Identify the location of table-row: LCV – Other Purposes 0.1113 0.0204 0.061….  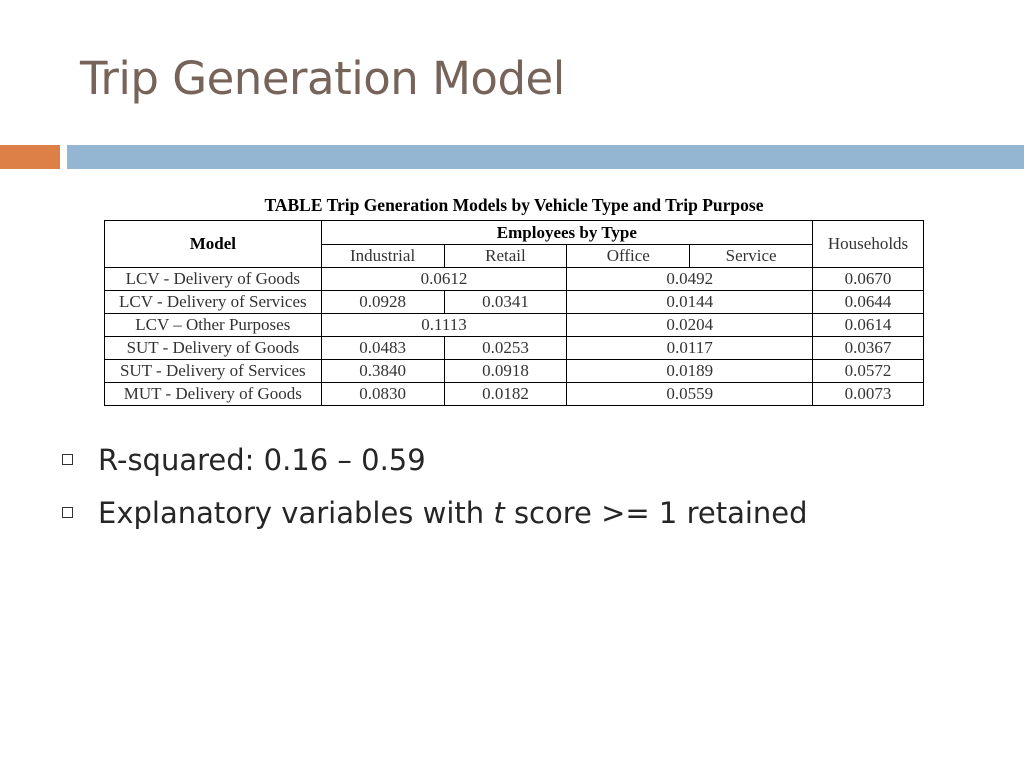
(514, 325).